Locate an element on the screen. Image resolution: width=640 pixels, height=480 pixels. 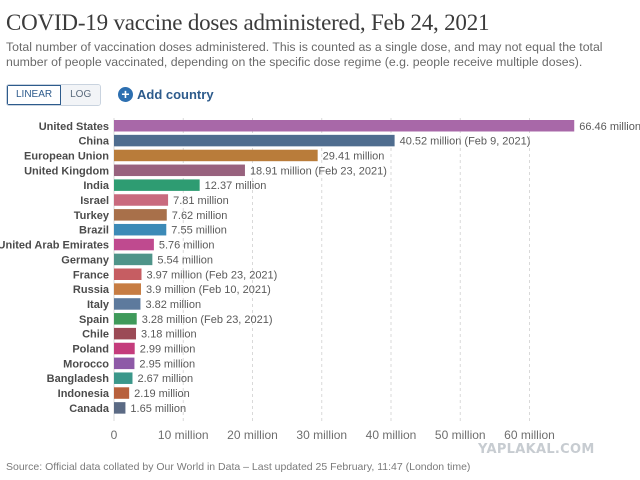
x-tick-label: 50 million is located at coordinates (460, 435).